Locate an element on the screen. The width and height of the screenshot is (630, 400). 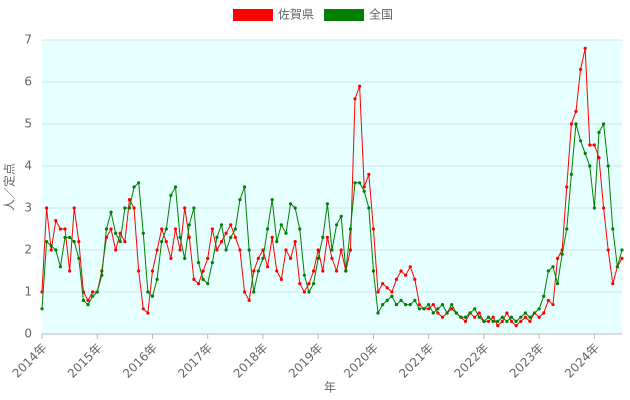
y-tick-label: 4 is located at coordinates (28, 166).